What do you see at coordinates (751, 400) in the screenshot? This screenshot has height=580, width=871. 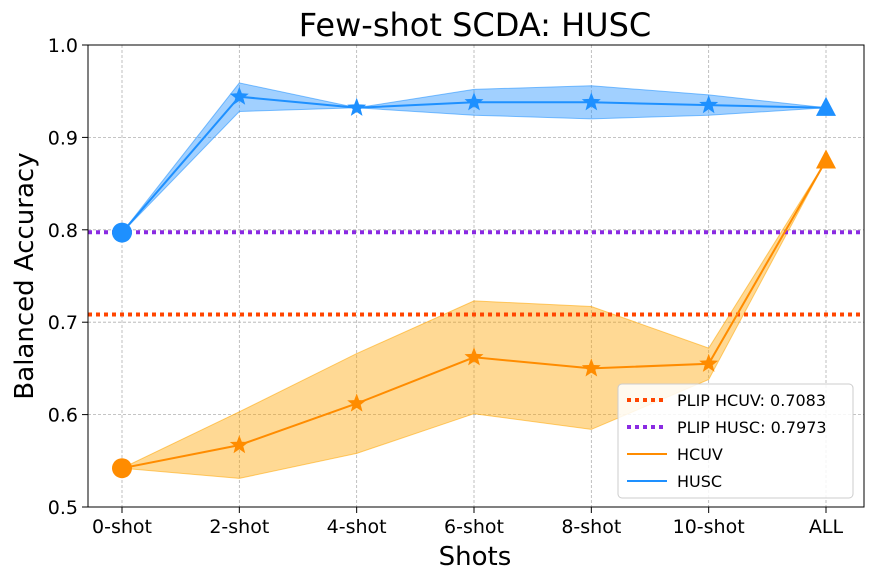 I see `legend-entry-ref-1-label: PLIP HCUV: 0.7083` at bounding box center [751, 400].